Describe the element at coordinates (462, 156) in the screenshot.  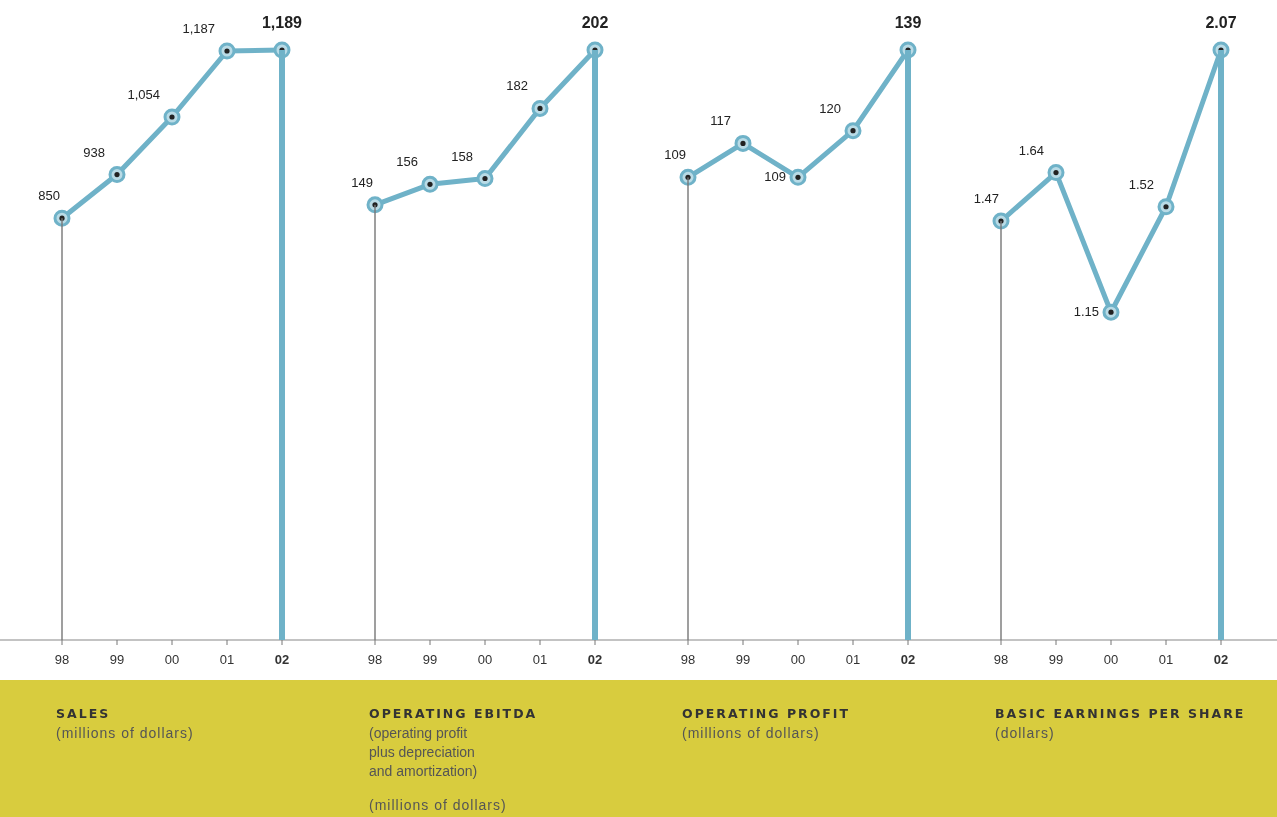
I see `data-label: 158` at that location.